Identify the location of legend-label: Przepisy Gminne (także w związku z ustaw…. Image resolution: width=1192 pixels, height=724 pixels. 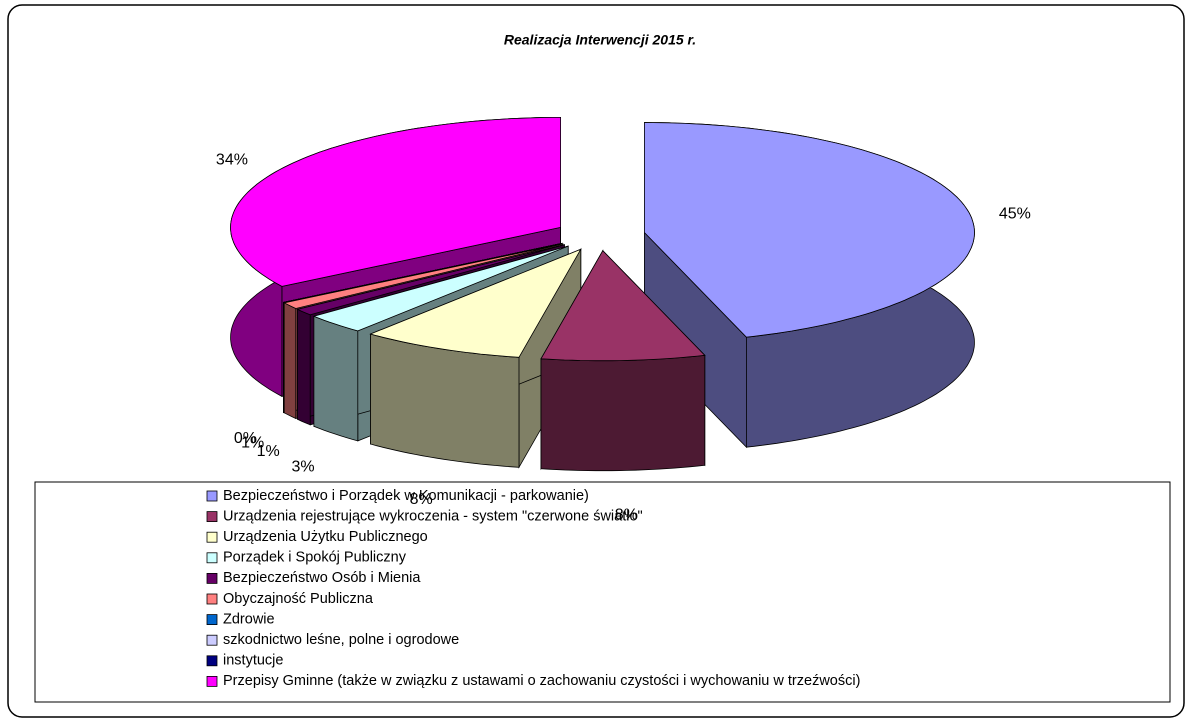
(541, 681).